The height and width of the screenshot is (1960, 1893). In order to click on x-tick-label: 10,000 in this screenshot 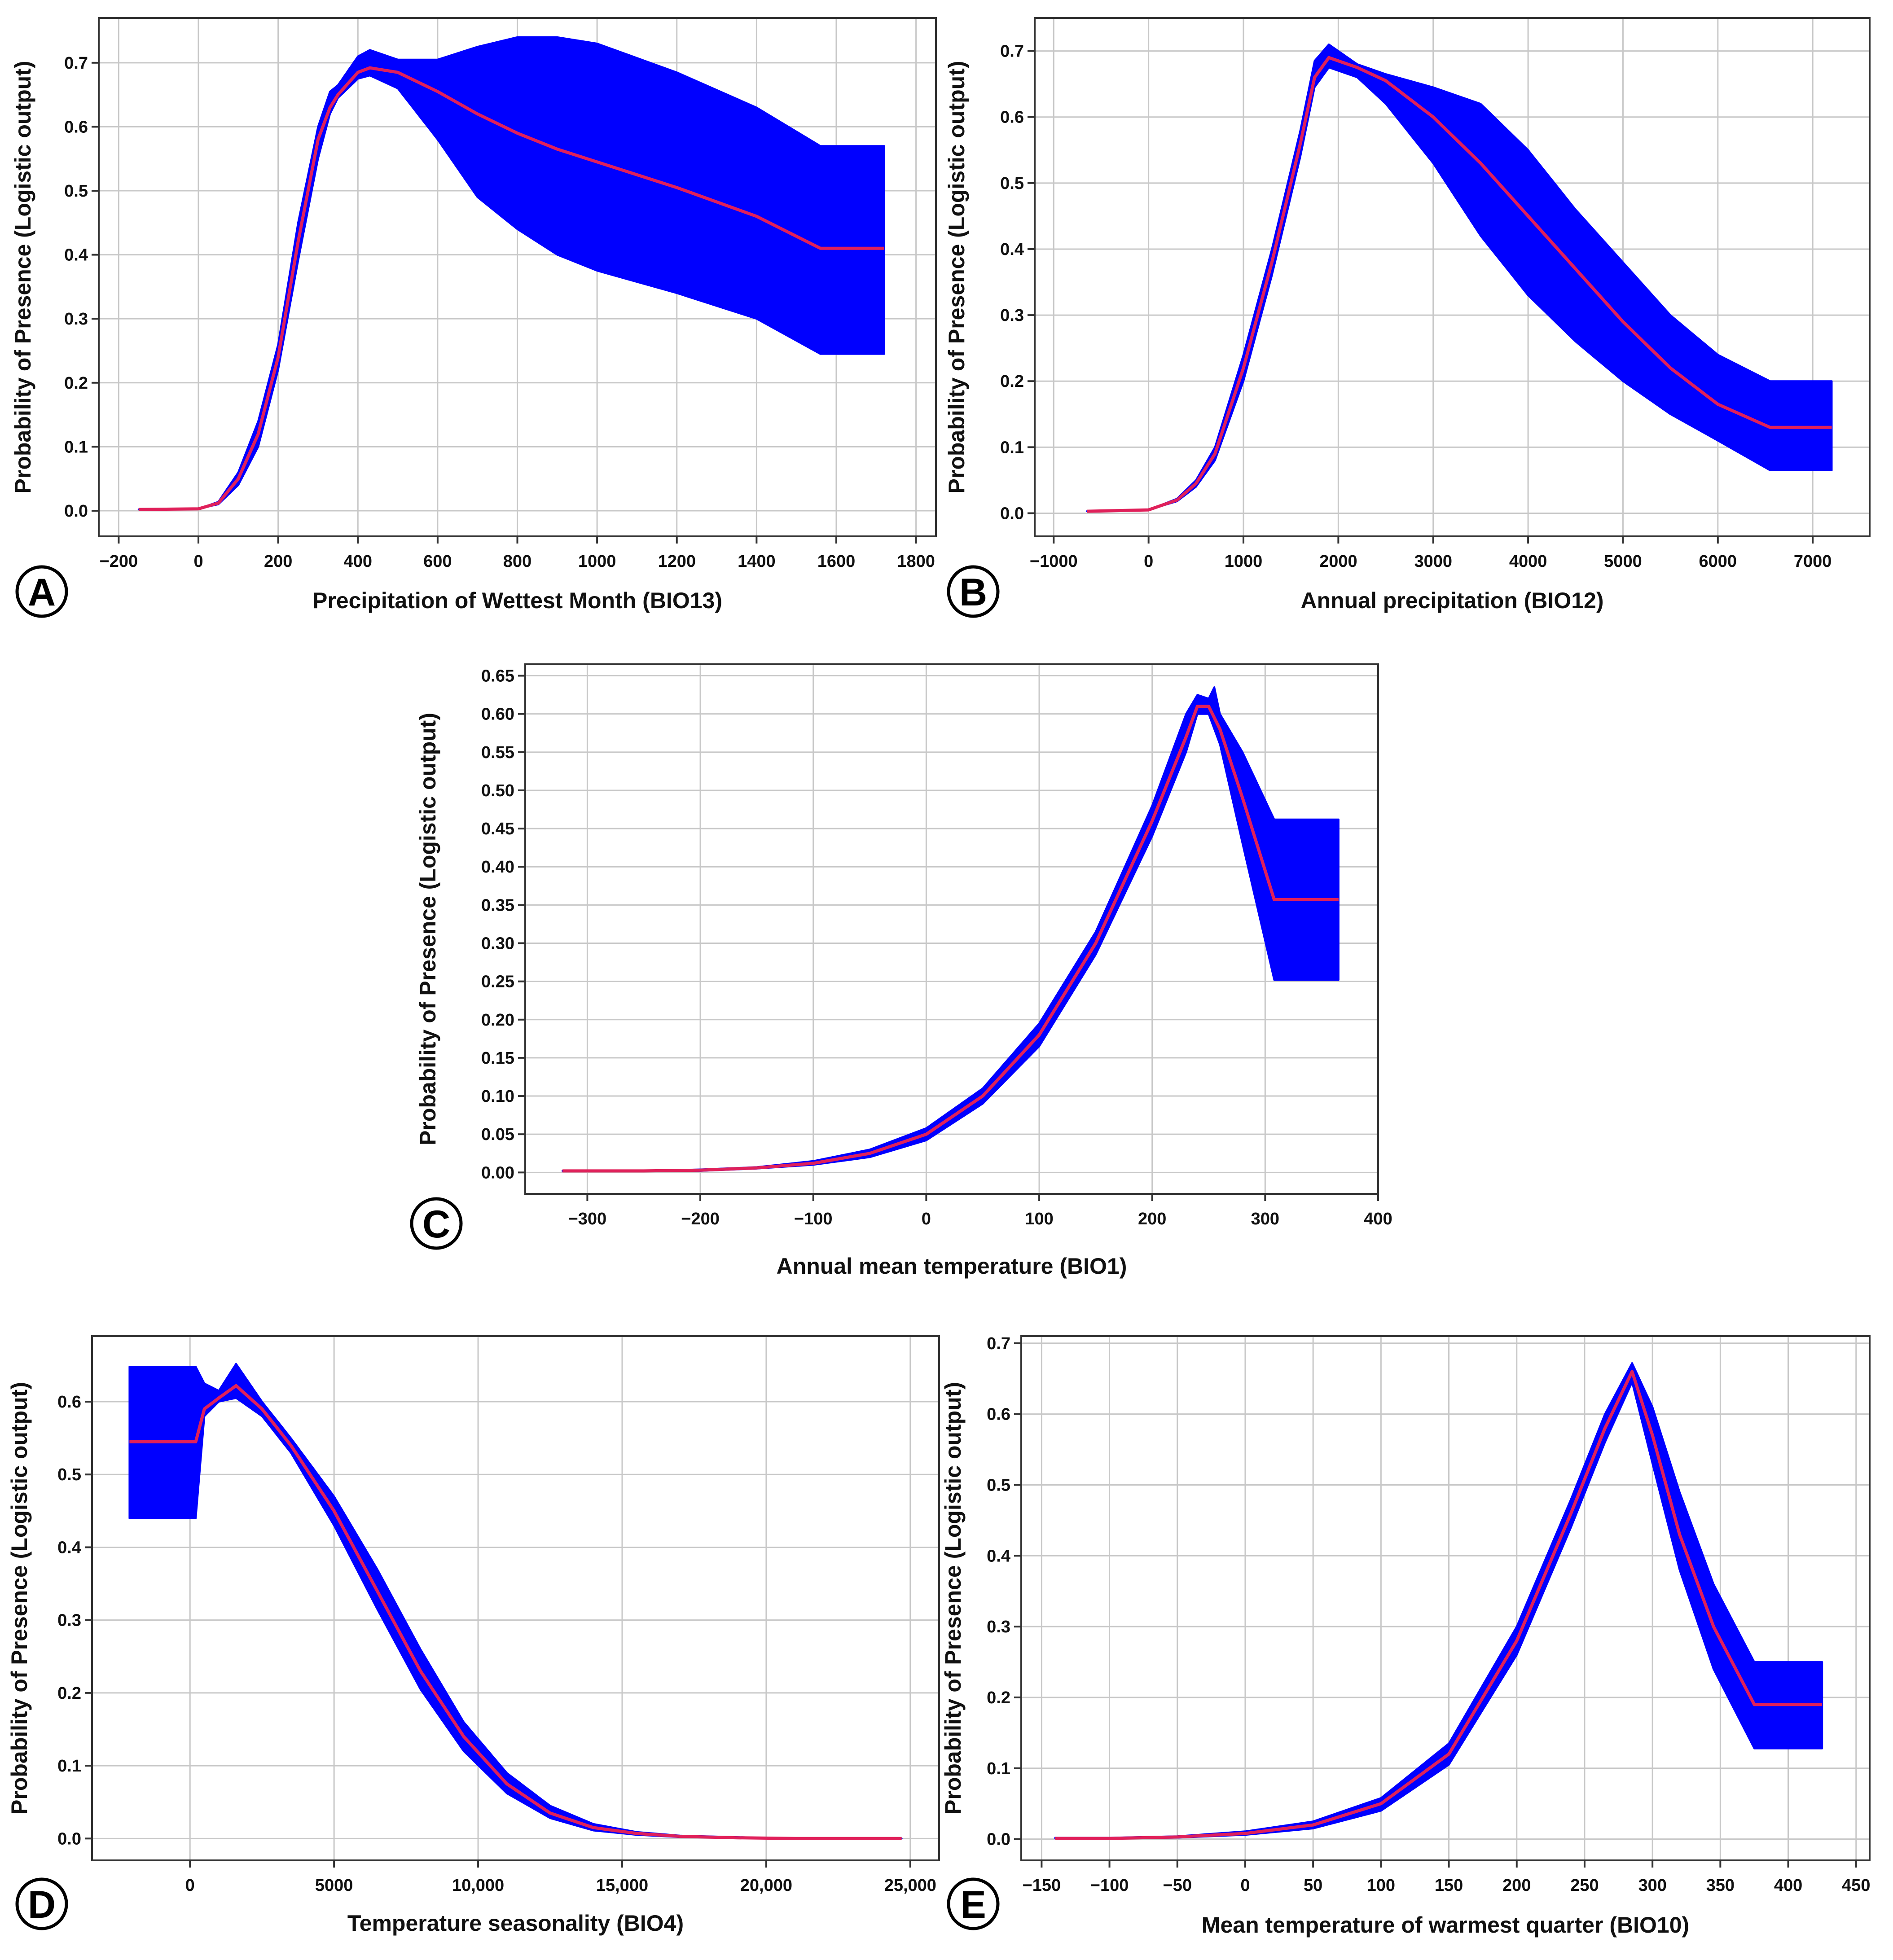, I will do `click(478, 1885)`.